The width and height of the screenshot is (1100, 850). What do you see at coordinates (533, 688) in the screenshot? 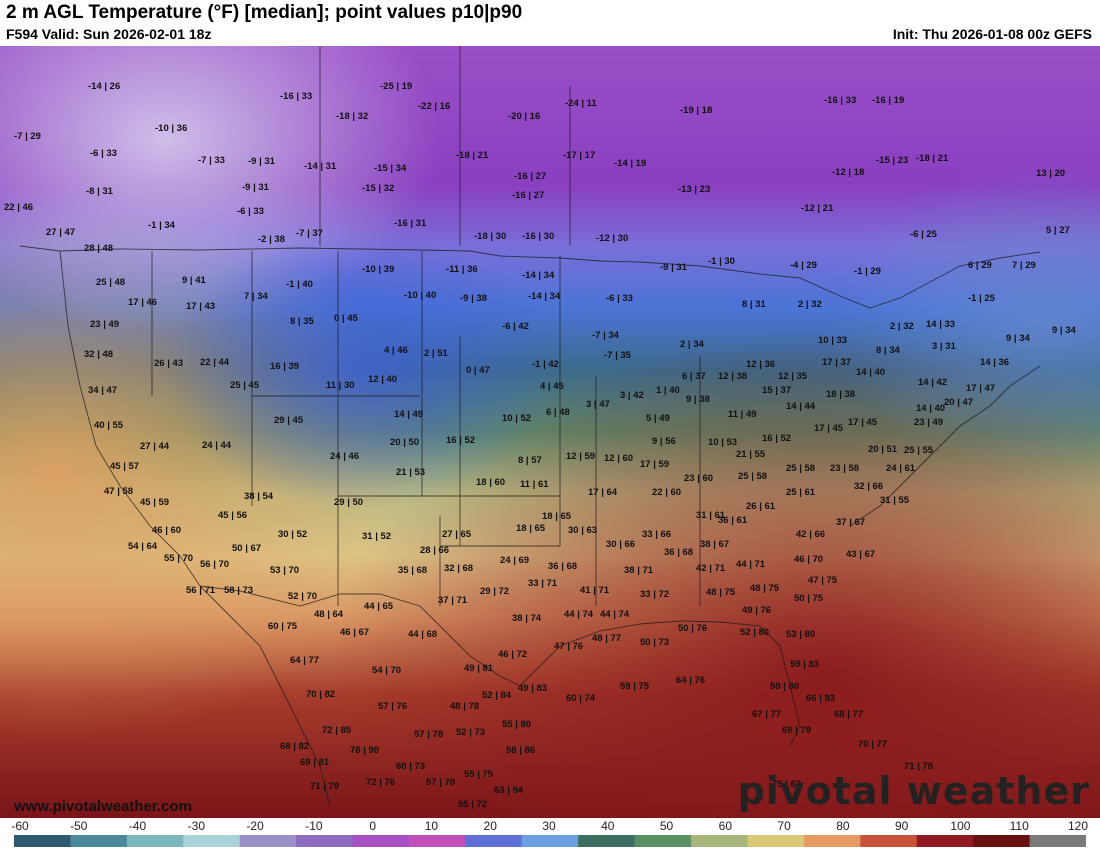
I see `point-value: 49 | 83` at bounding box center [533, 688].